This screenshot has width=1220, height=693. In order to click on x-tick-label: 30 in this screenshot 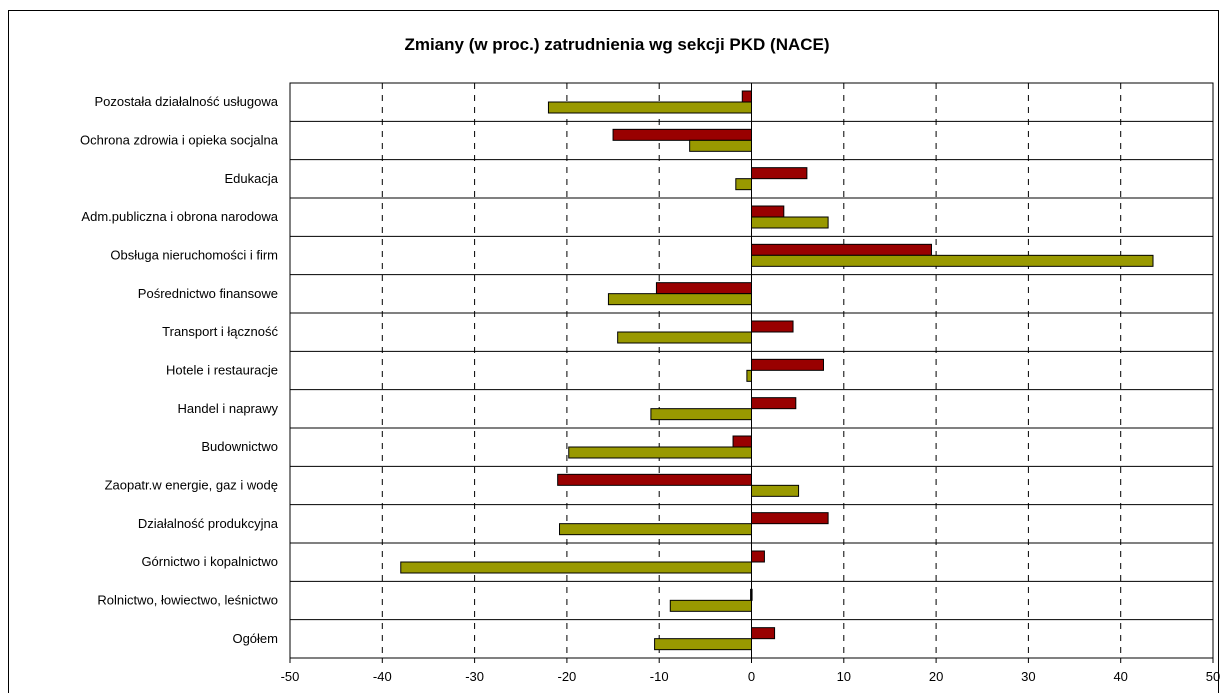, I will do `click(1028, 676)`.